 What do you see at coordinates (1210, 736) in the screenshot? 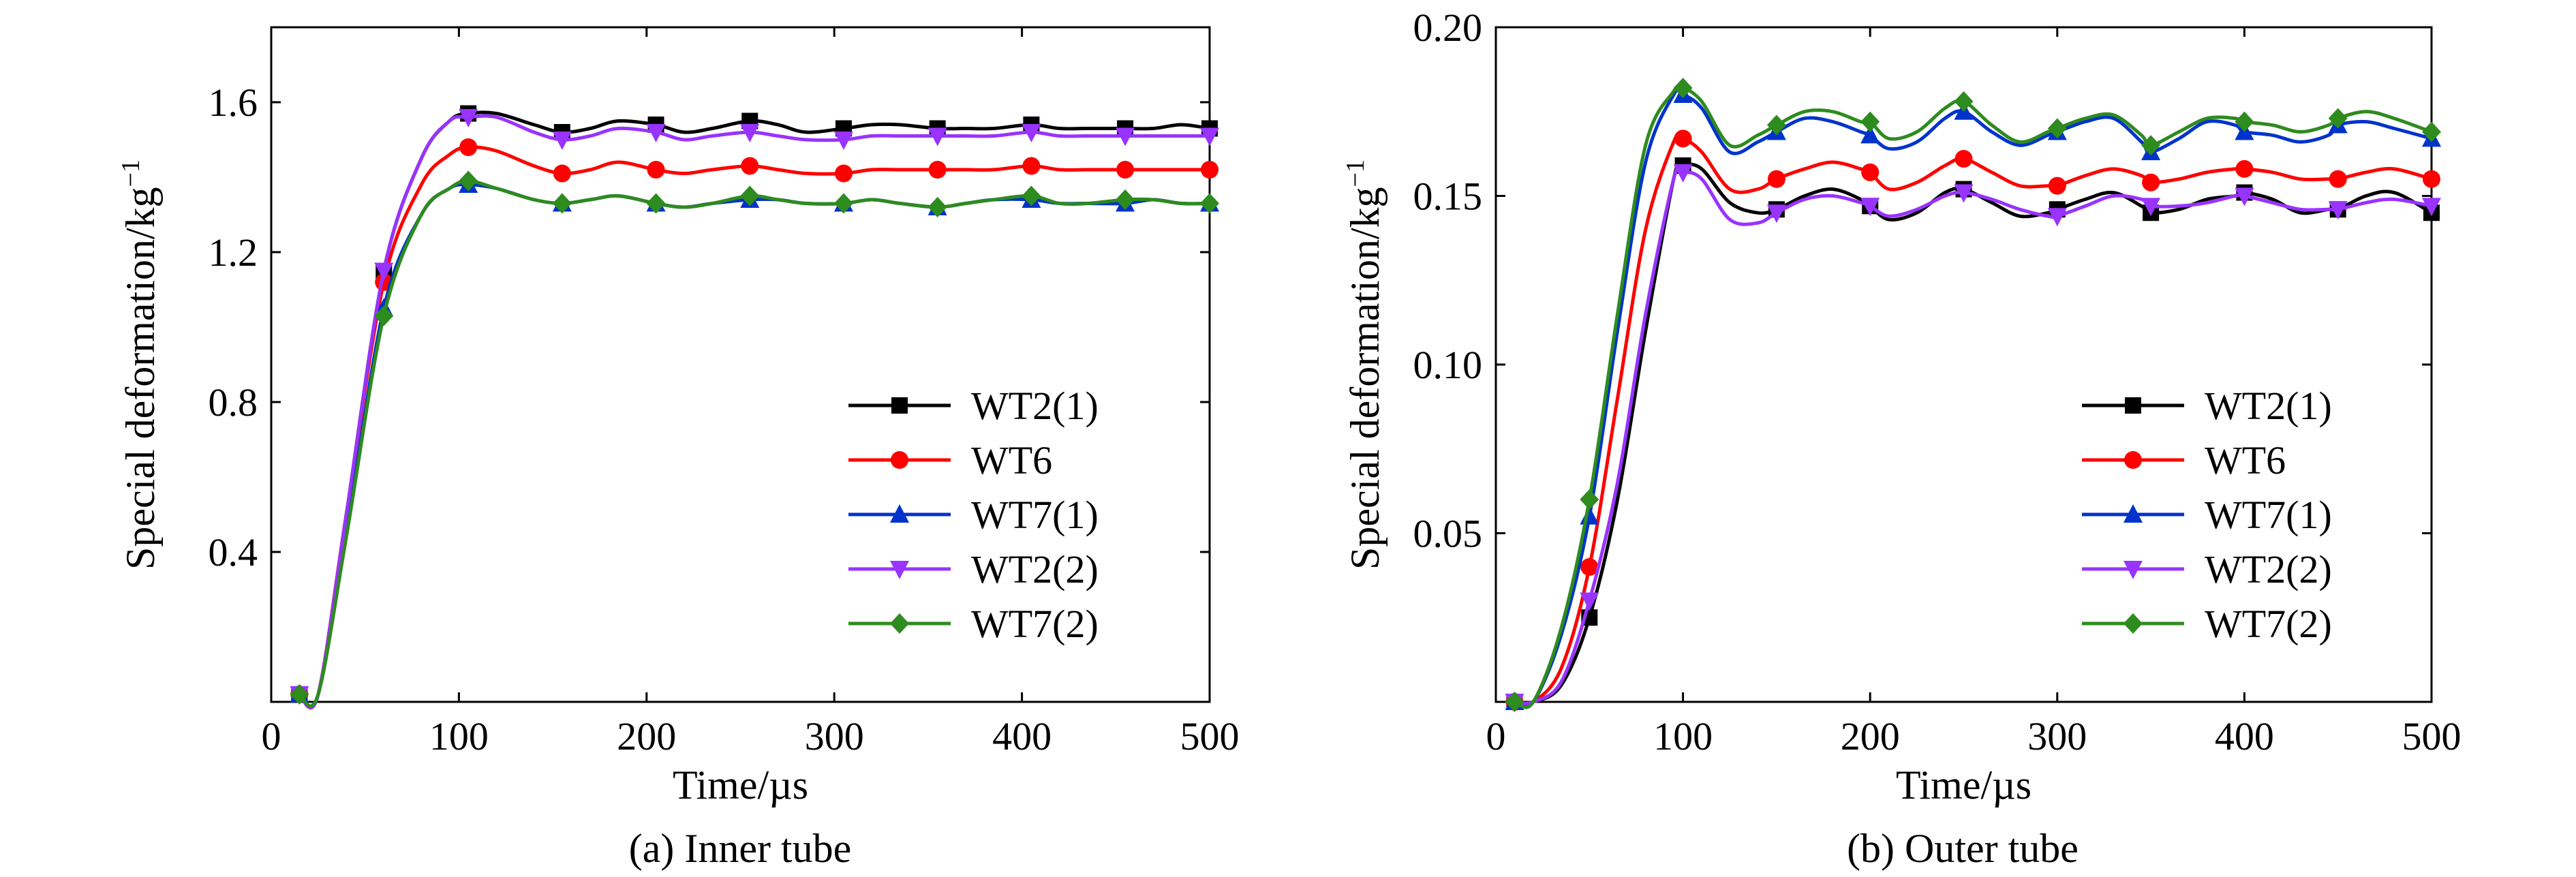
I see `x-tick-label: 500` at bounding box center [1210, 736].